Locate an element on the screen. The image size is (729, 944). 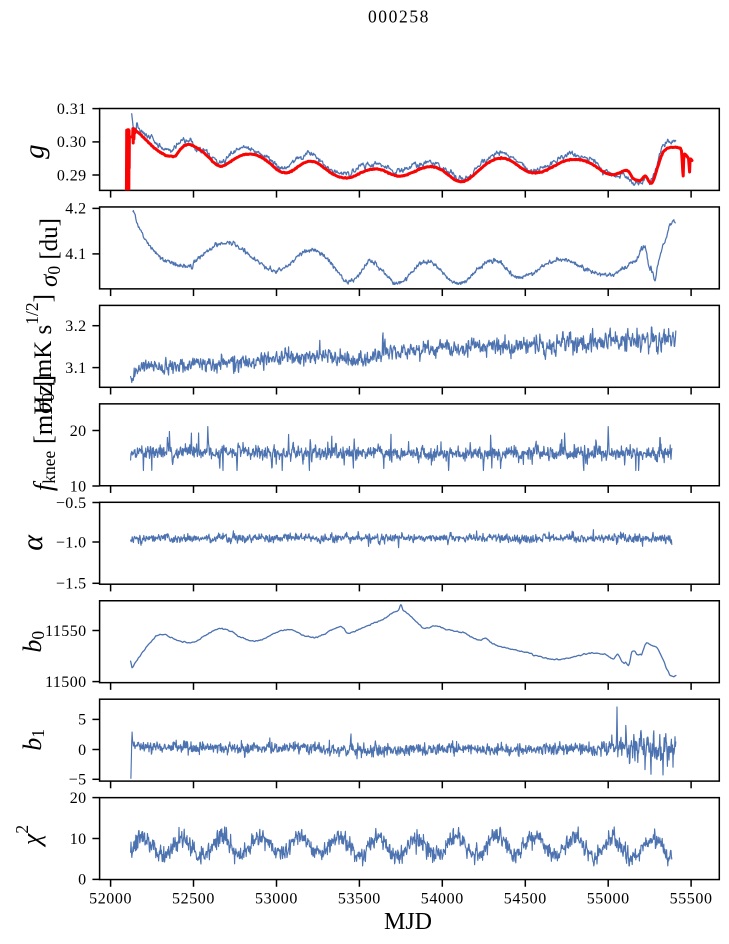
svg-text: σ0 [mK s1/2] is located at coordinates (40, 354).